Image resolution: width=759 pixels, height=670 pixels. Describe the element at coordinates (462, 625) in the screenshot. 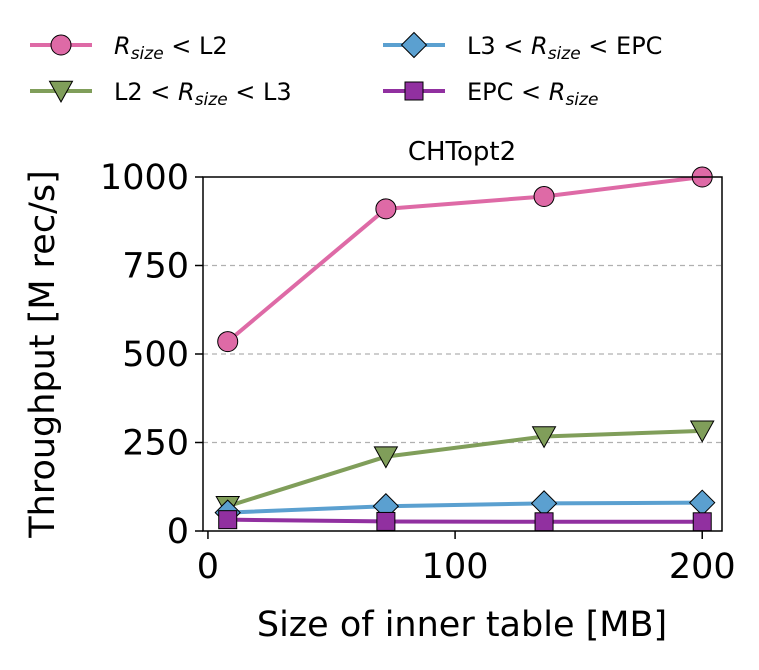

I see `x-axis-label: Size of inner table [MB]` at that location.